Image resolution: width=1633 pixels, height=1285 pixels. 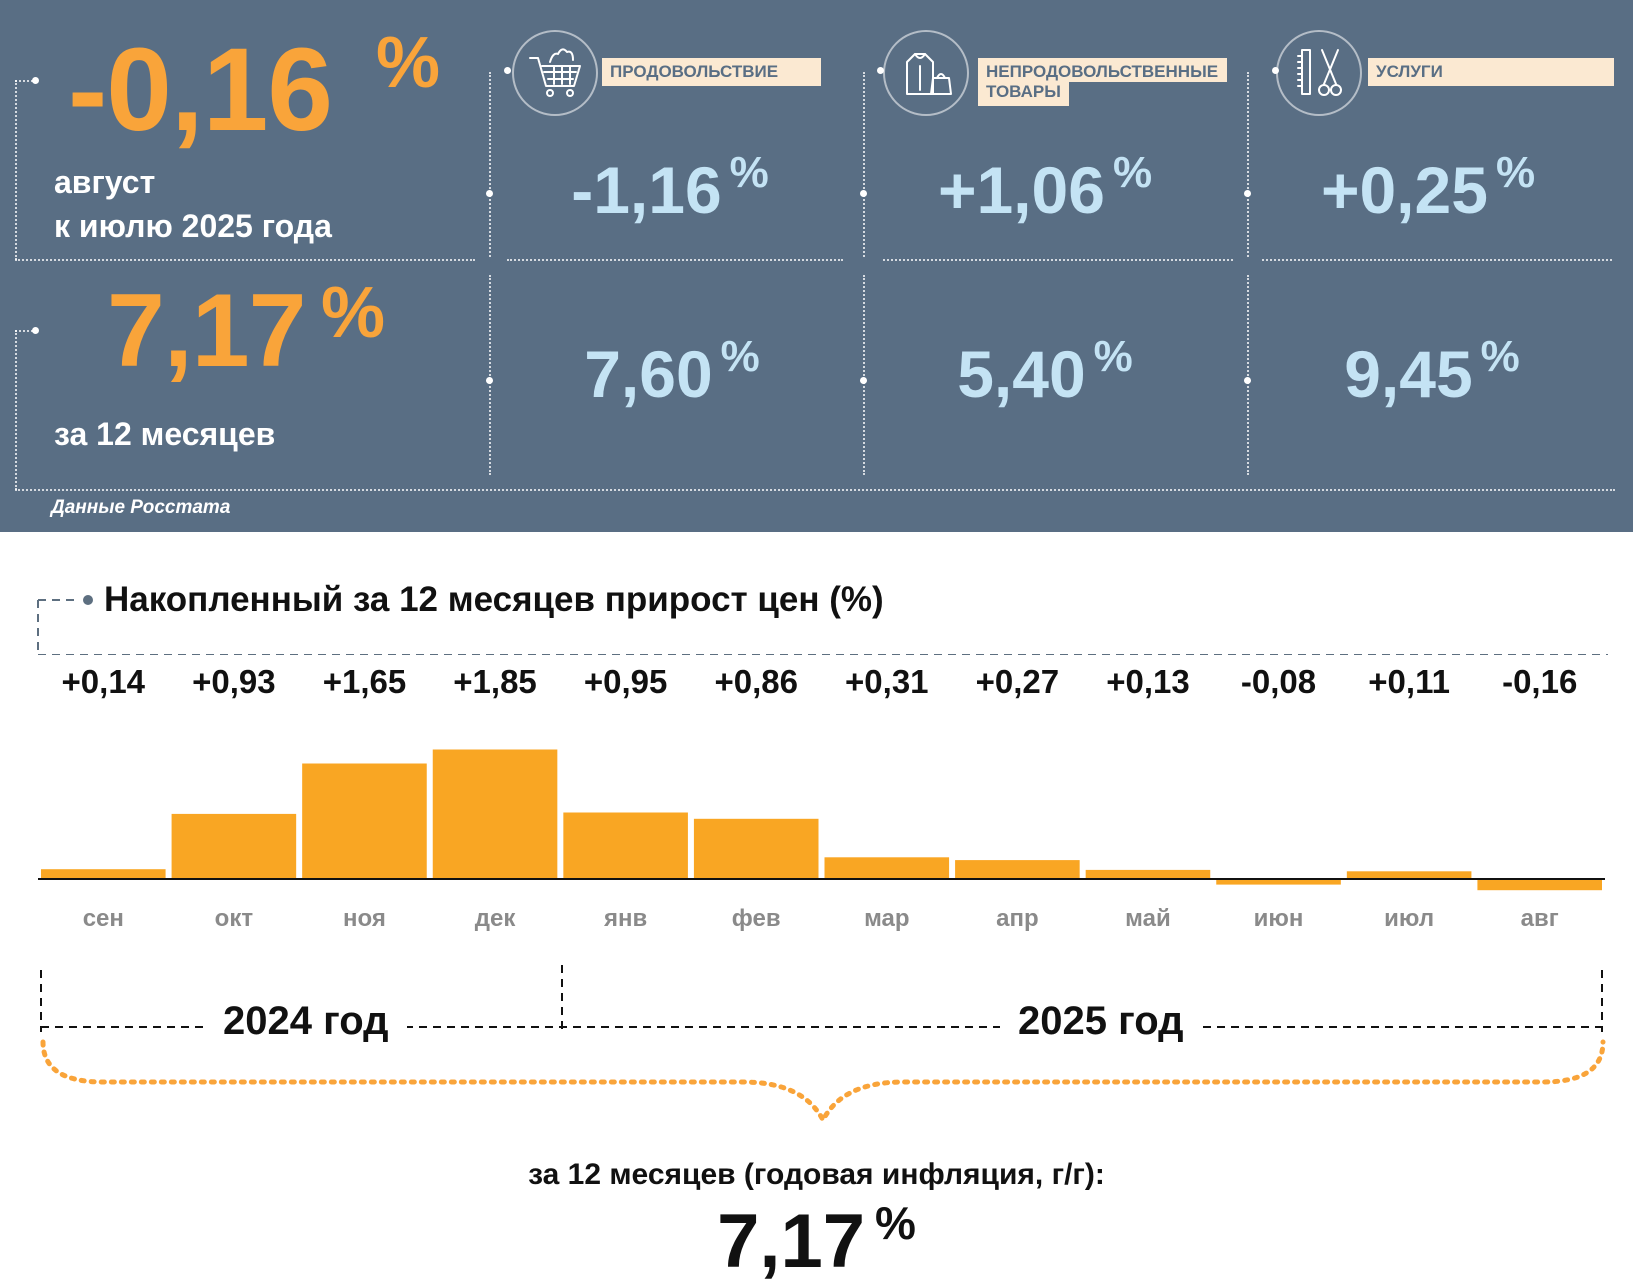 What do you see at coordinates (816, 1174) in the screenshot?
I see `annual-inflation-caption: за 12 месяцев (годовая инфляция, г/г):` at bounding box center [816, 1174].